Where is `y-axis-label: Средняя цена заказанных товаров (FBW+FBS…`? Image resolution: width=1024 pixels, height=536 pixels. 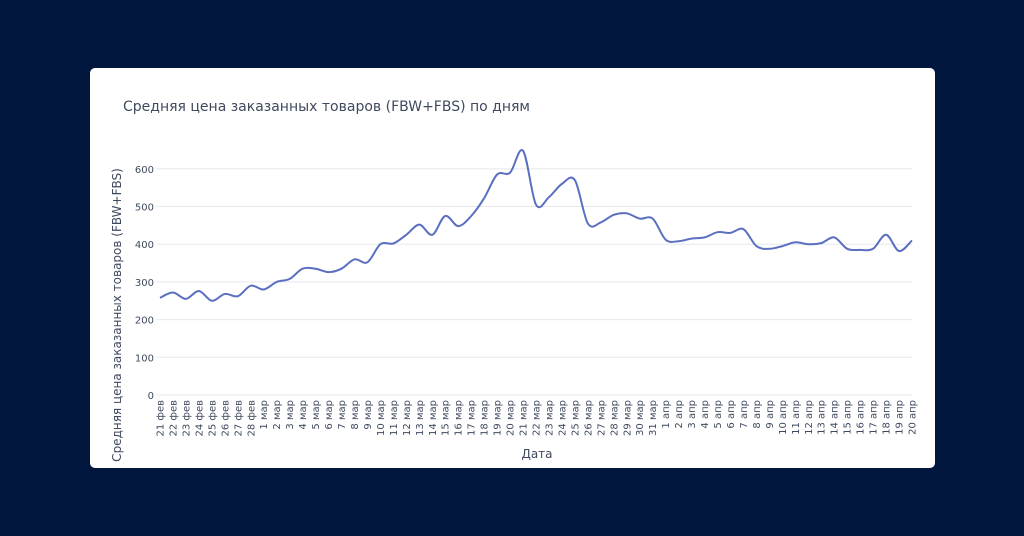 y-axis-label: Средняя цена заказанных товаров (FBW+FBS… is located at coordinates (117, 315).